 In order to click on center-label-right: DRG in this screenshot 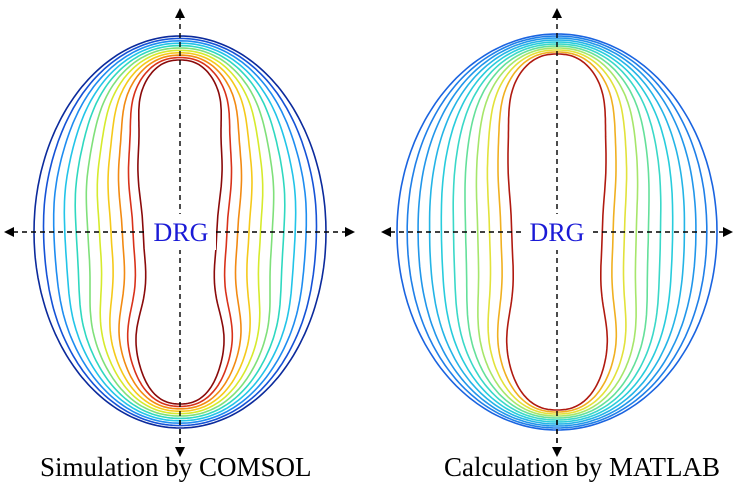, I will do `click(557, 232)`.